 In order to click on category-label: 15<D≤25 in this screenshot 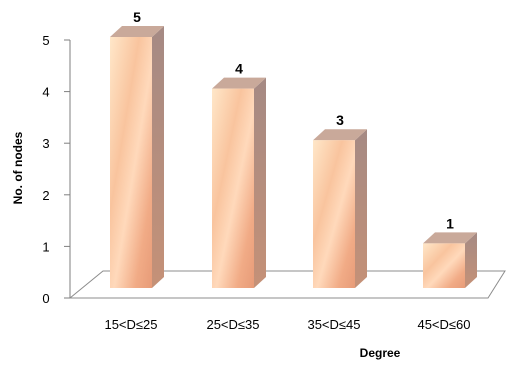, I will do `click(130, 324)`.